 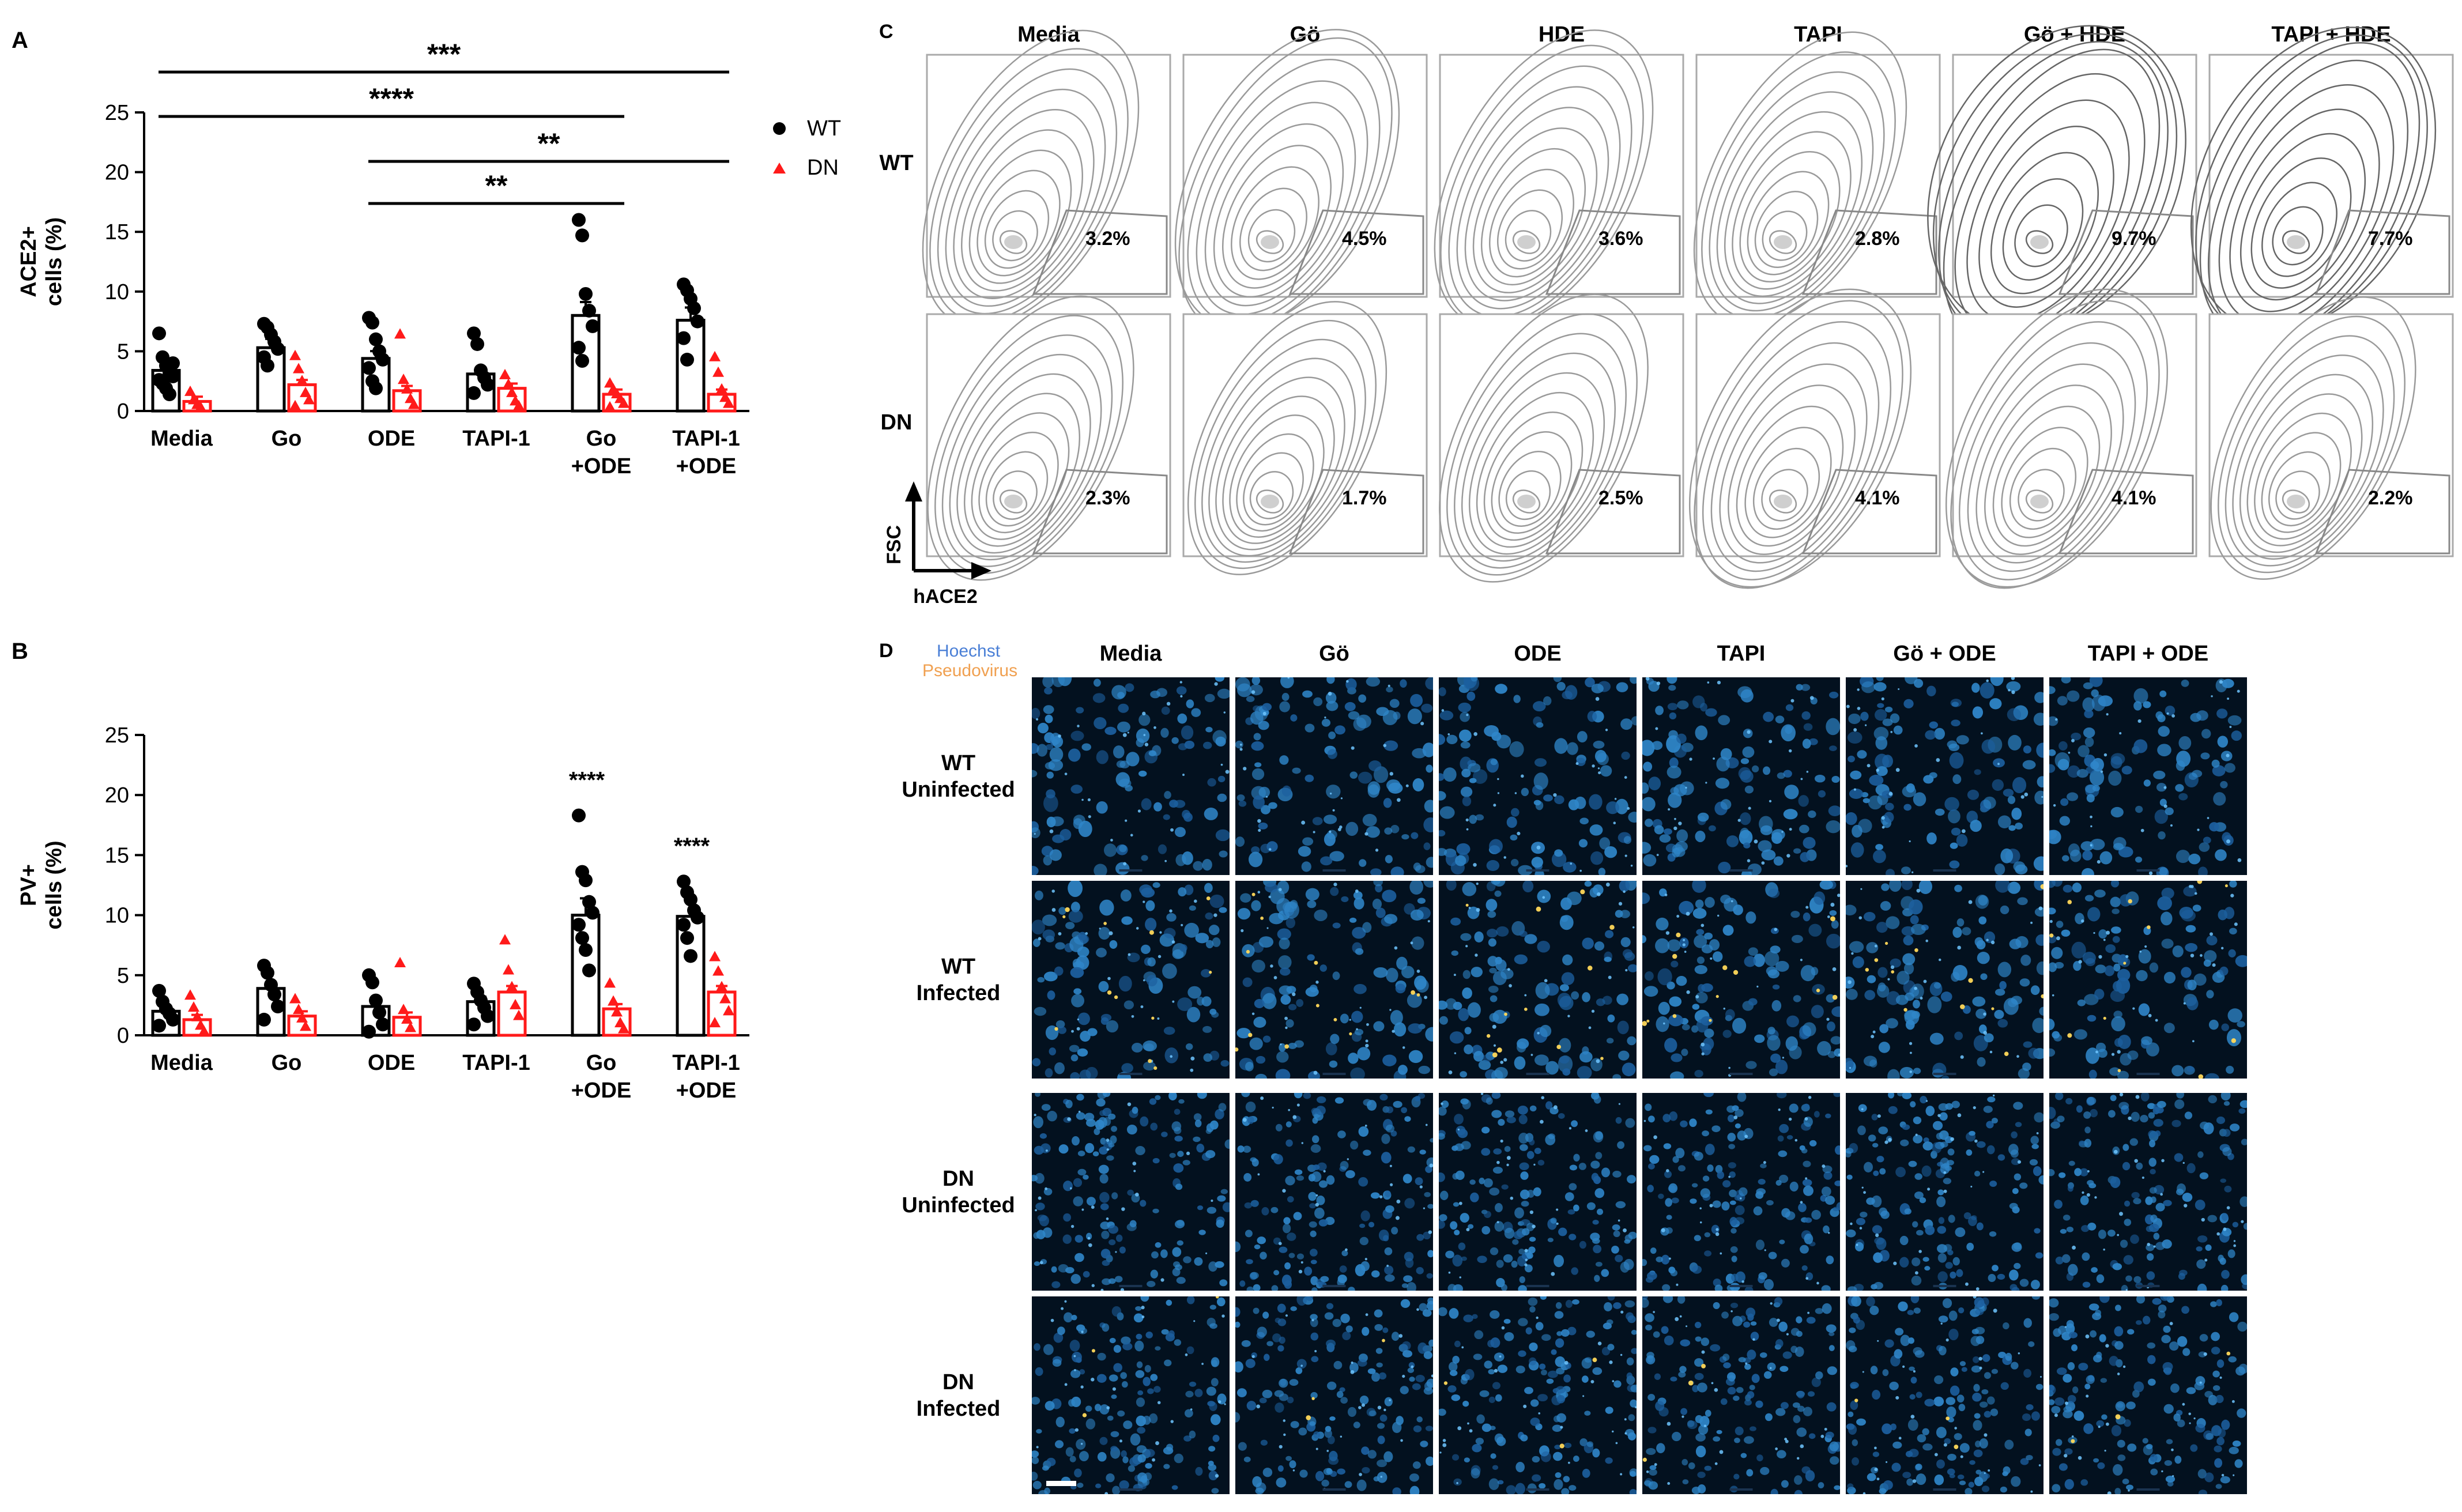 What do you see at coordinates (779, 128) in the screenshot?
I see `legend-wt-marker` at bounding box center [779, 128].